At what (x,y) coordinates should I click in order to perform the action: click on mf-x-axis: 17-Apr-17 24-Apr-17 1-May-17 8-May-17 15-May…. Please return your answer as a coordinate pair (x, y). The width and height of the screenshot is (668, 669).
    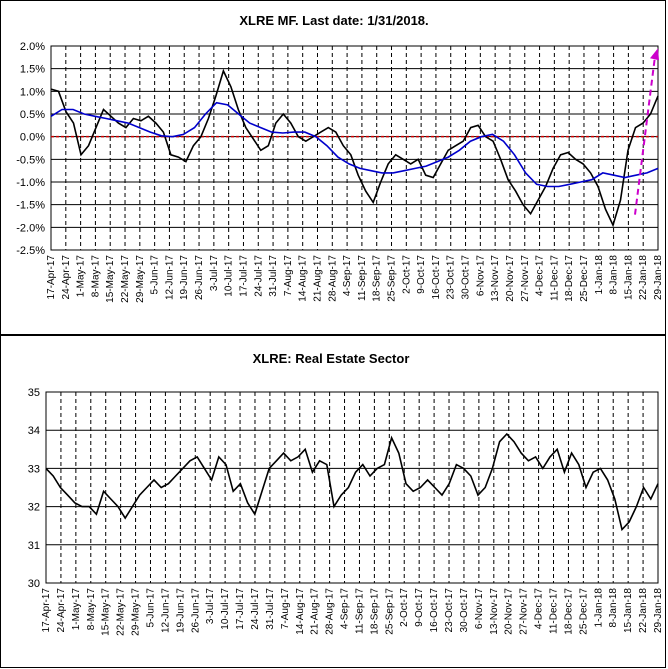
    Looking at the image, I should click on (355, 279).